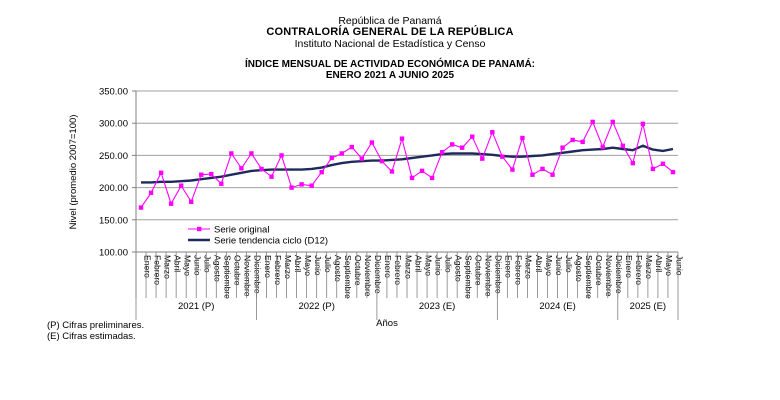 The height and width of the screenshot is (400, 780). What do you see at coordinates (96, 325) in the screenshot?
I see `note-preliminary: (P) Cifras preliminares.` at bounding box center [96, 325].